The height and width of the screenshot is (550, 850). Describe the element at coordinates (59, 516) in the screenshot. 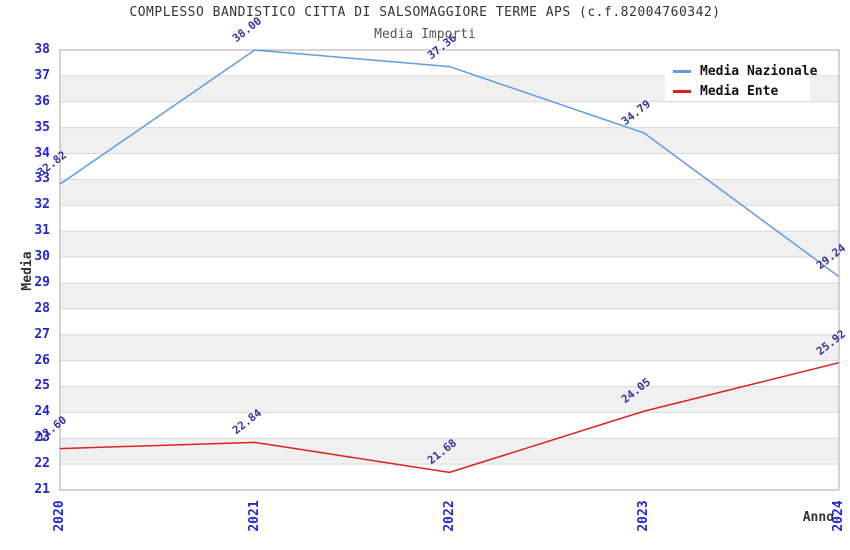

I see `x-tick-2020: 2020` at that location.